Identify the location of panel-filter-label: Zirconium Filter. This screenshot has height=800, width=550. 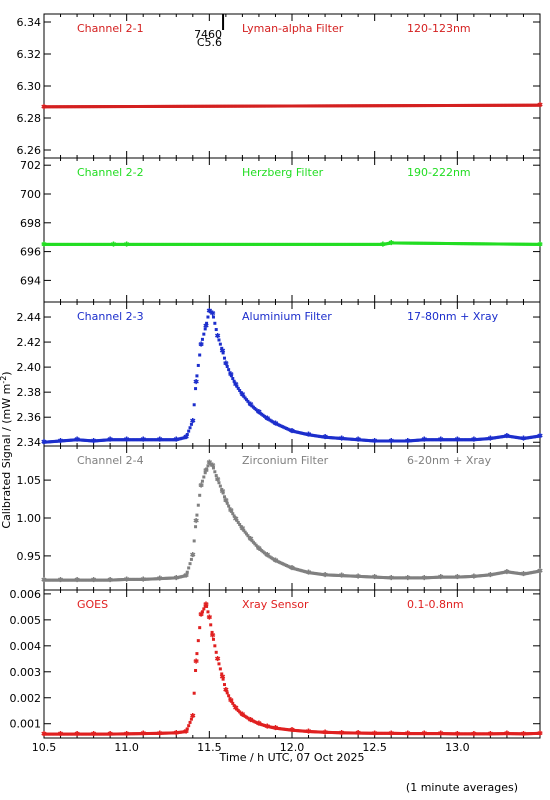
(285, 460).